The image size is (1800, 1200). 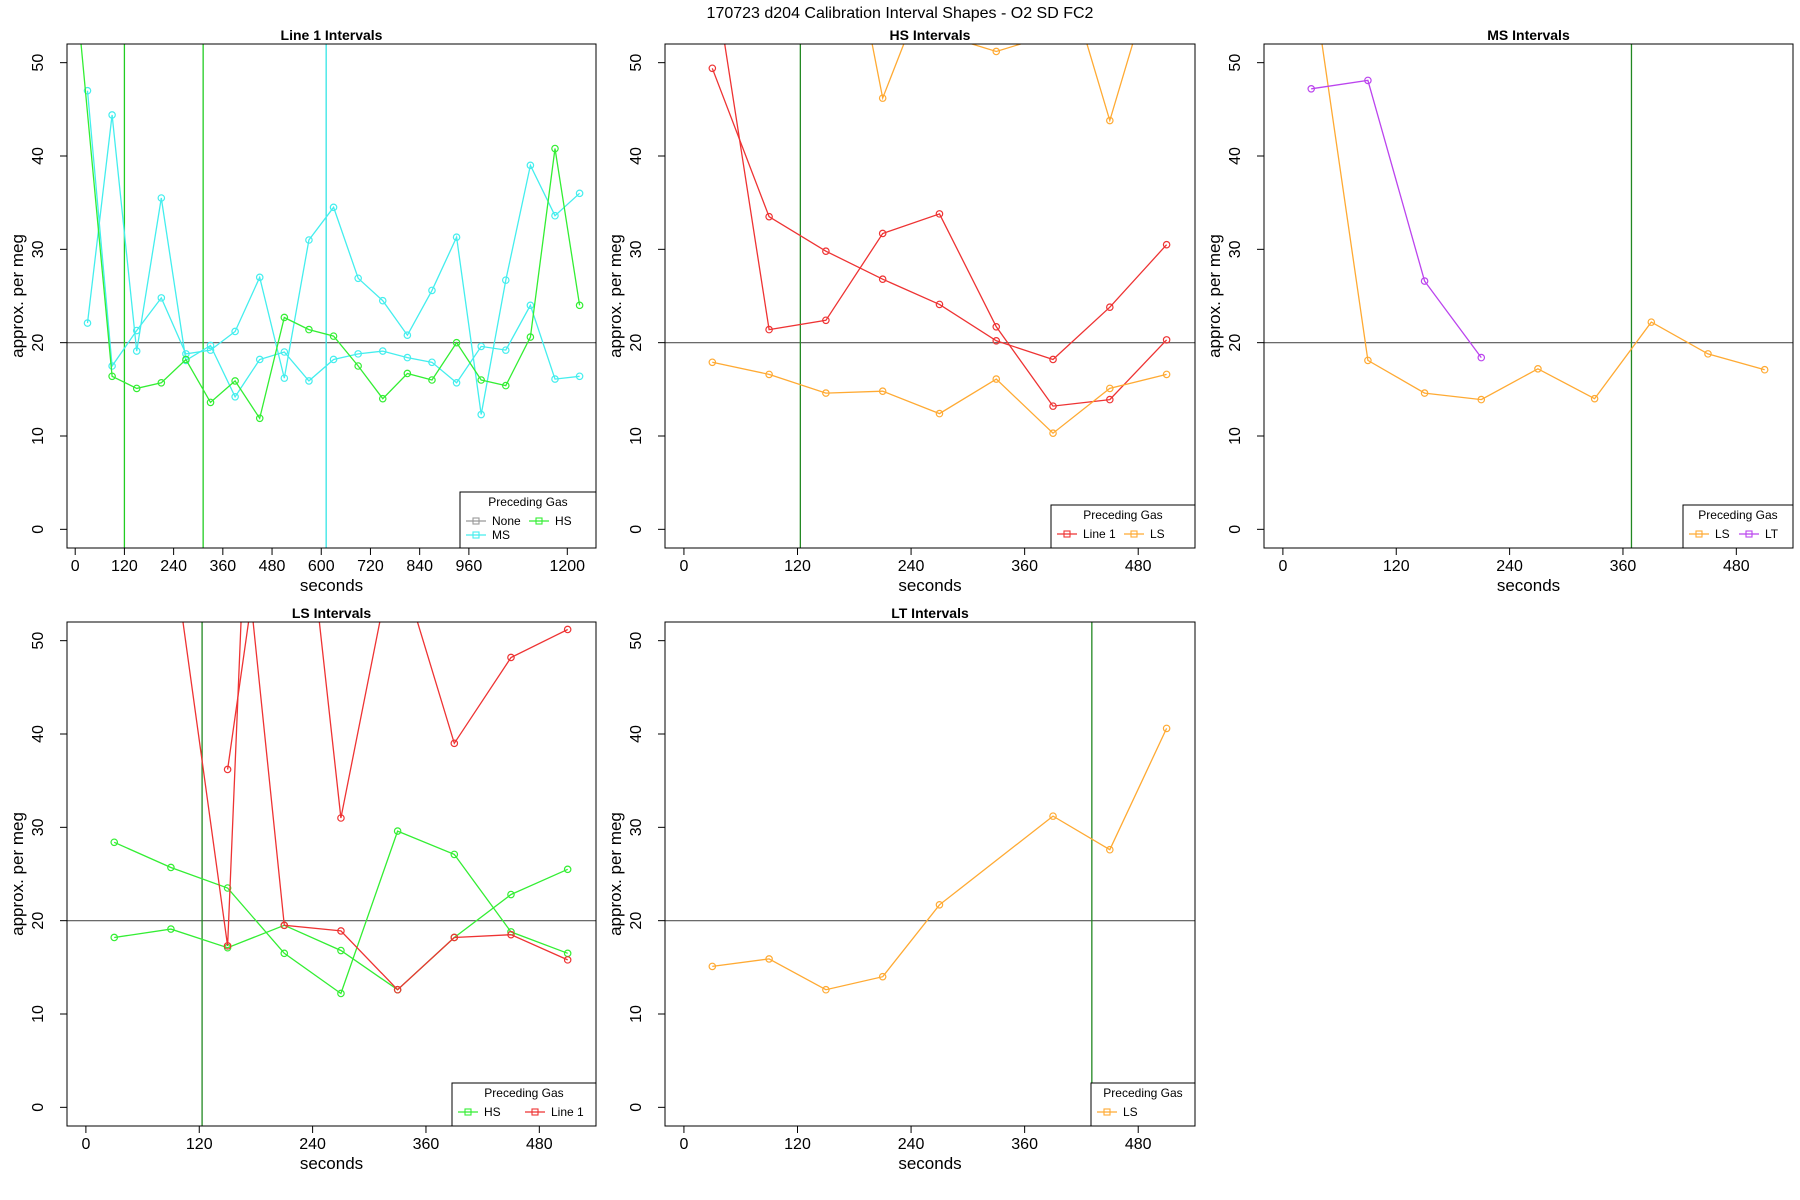 What do you see at coordinates (1235, 63) in the screenshot?
I see `y-tick-label: 50` at bounding box center [1235, 63].